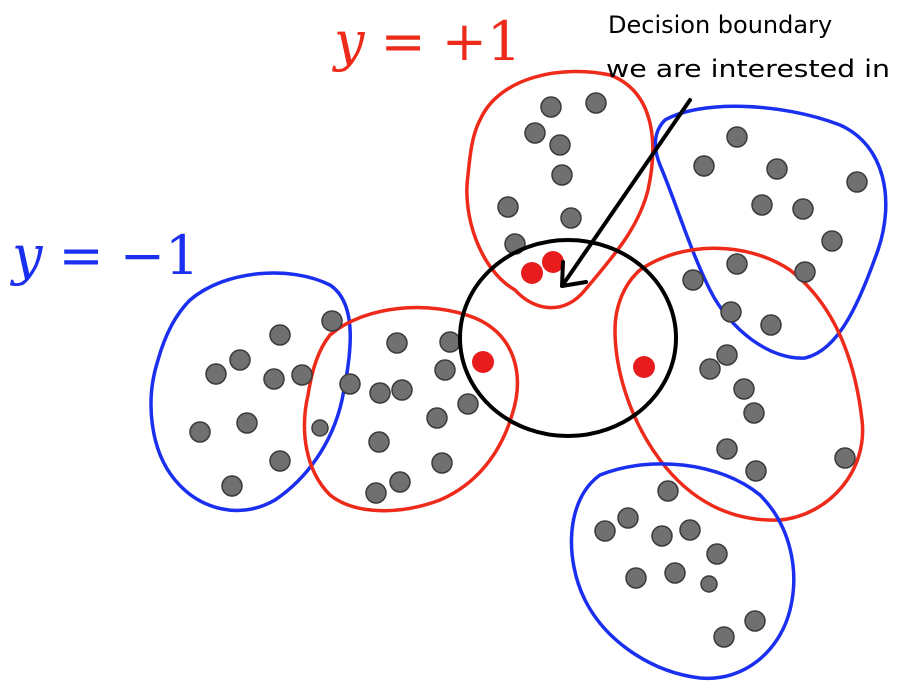 The width and height of the screenshot is (897, 691). I want to click on arrow-shaft, so click(626, 193).